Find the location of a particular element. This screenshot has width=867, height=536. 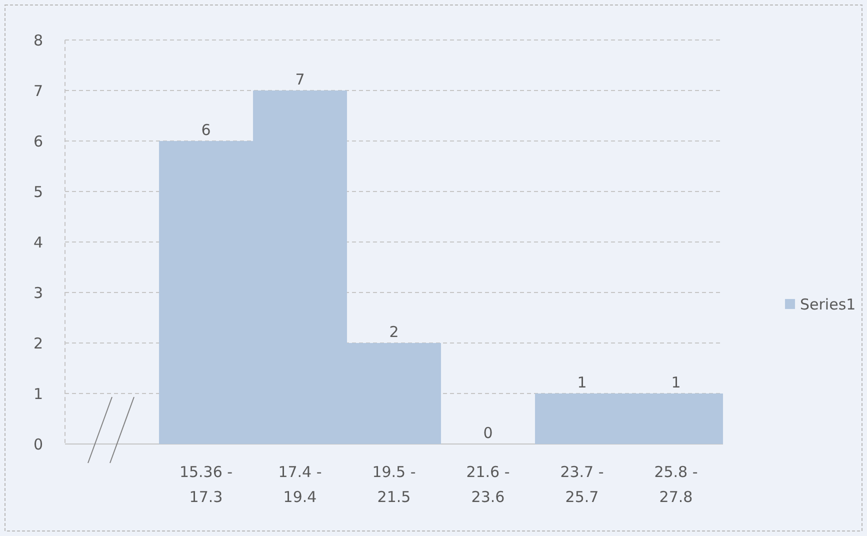

y-tick-label: 8 is located at coordinates (38, 40).